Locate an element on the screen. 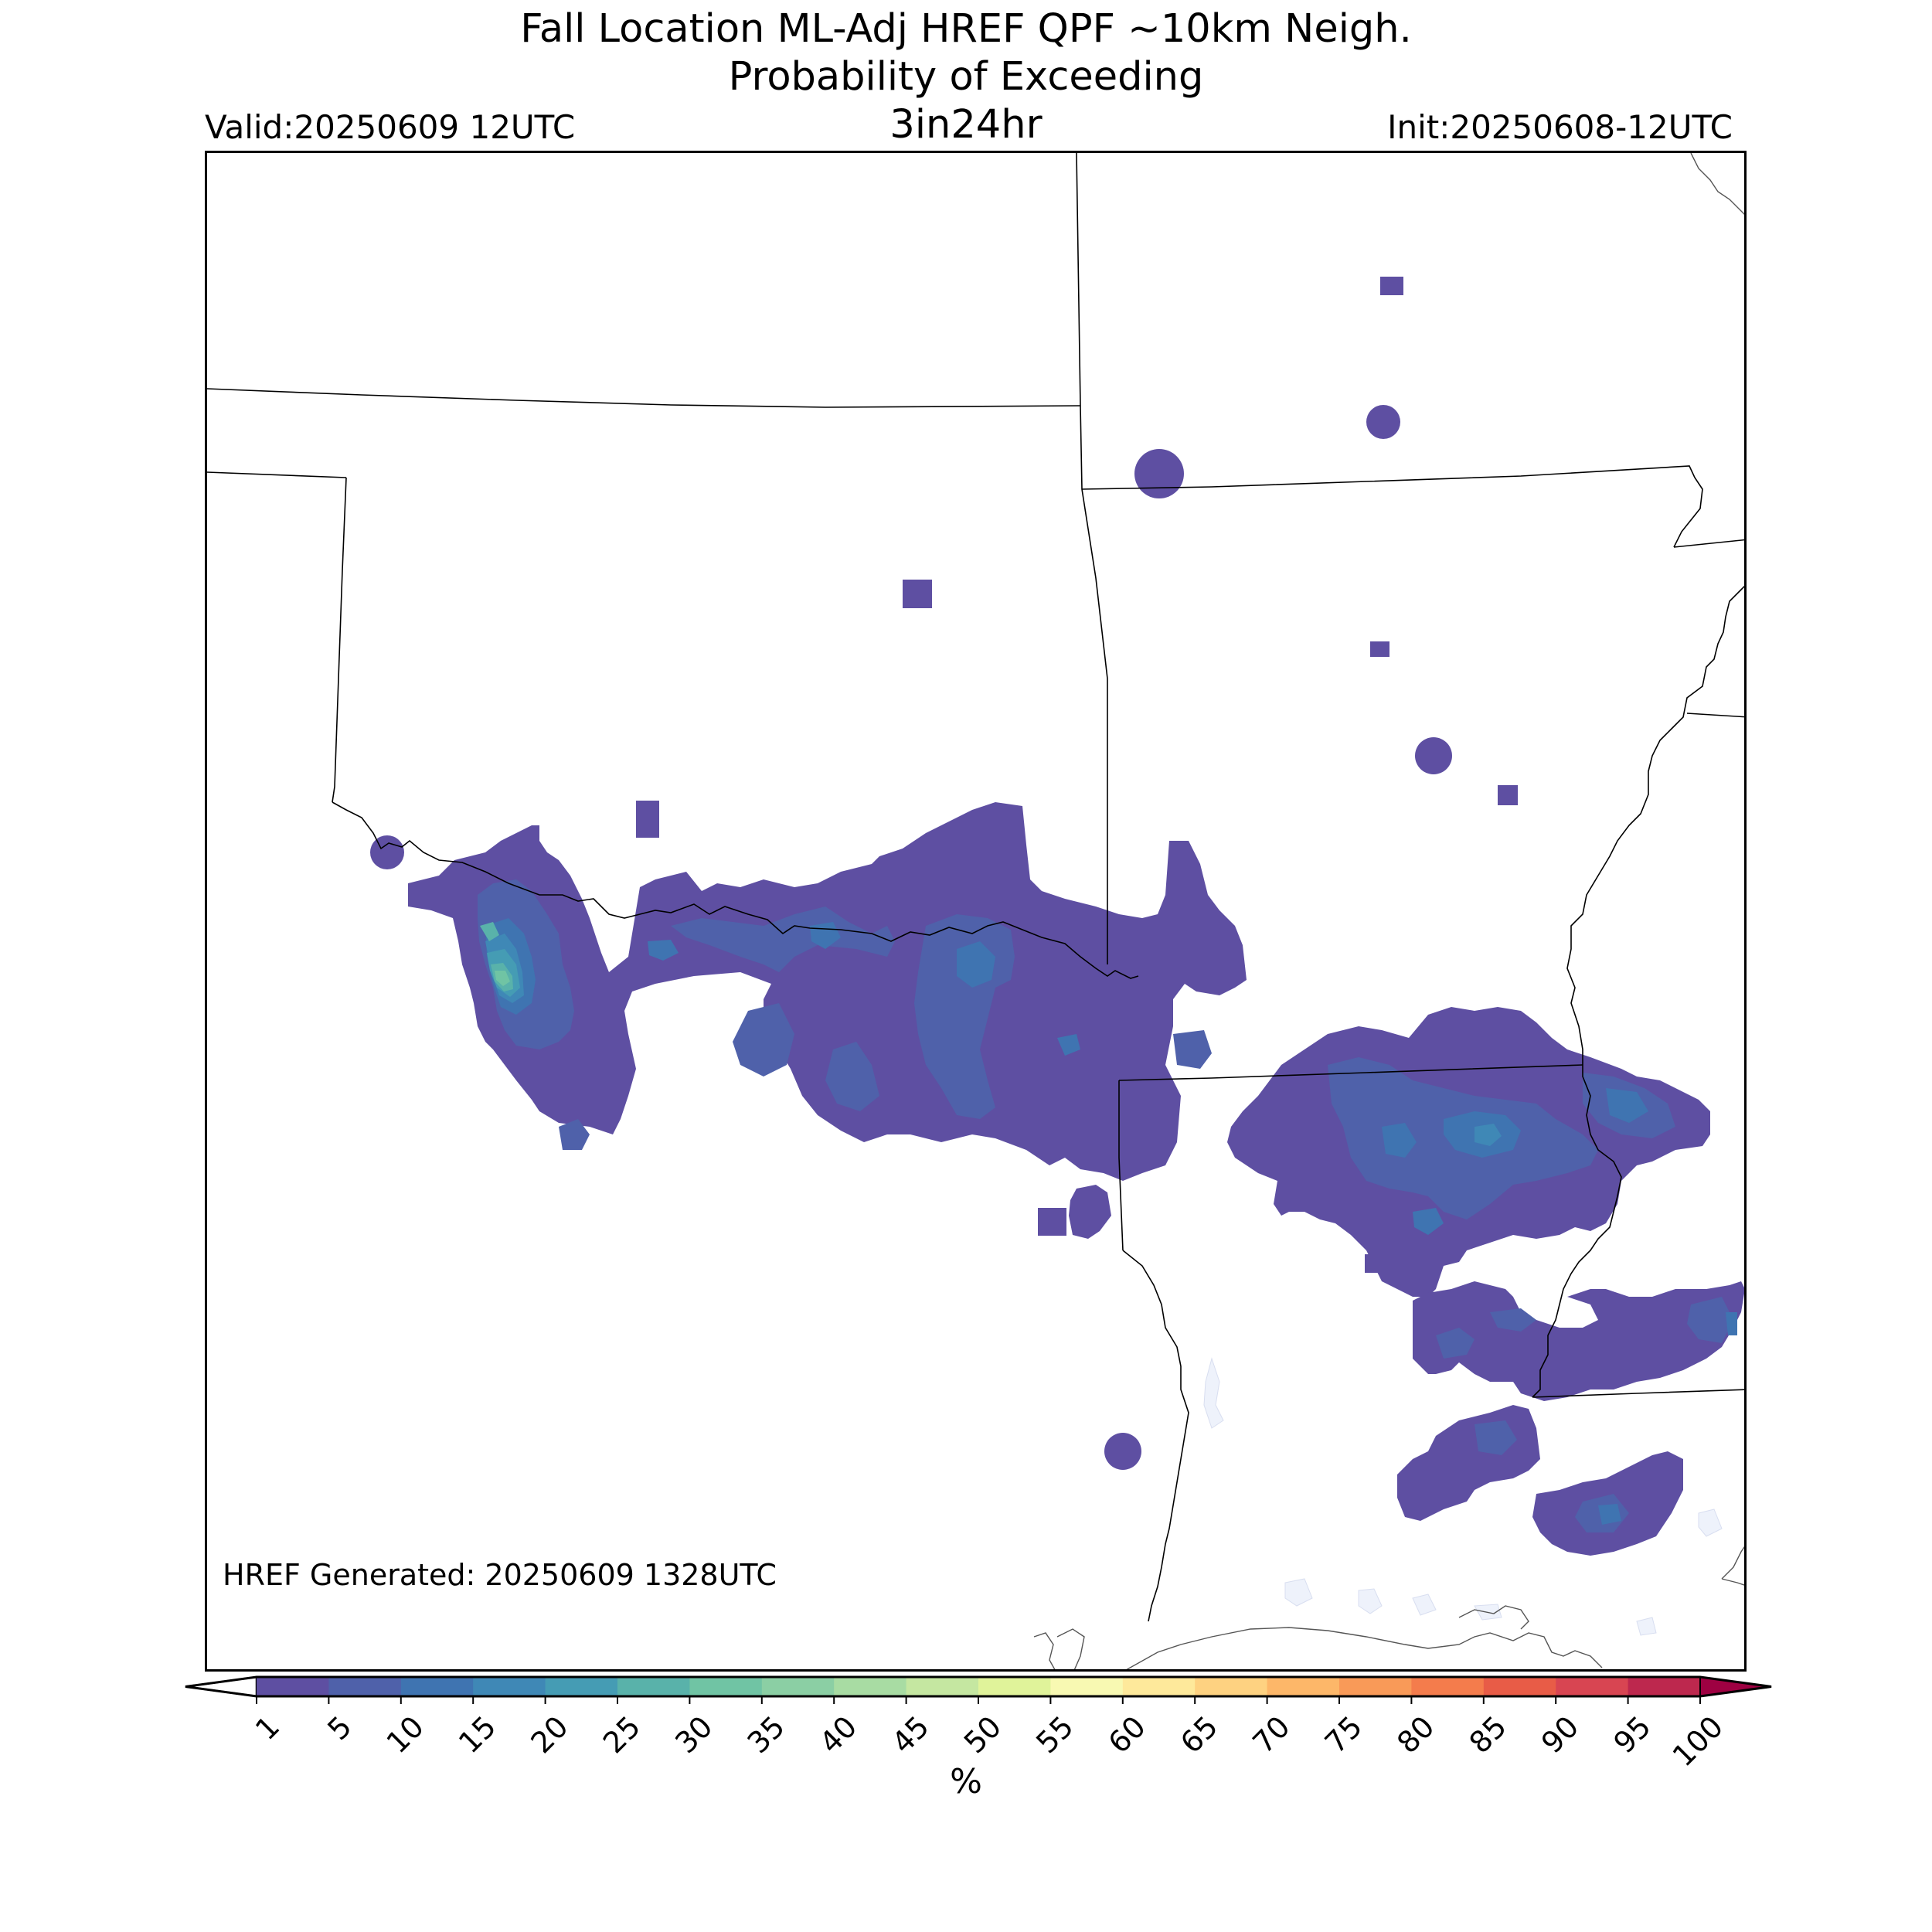  colorbar-tick-label: 90 is located at coordinates (1560, 1735).